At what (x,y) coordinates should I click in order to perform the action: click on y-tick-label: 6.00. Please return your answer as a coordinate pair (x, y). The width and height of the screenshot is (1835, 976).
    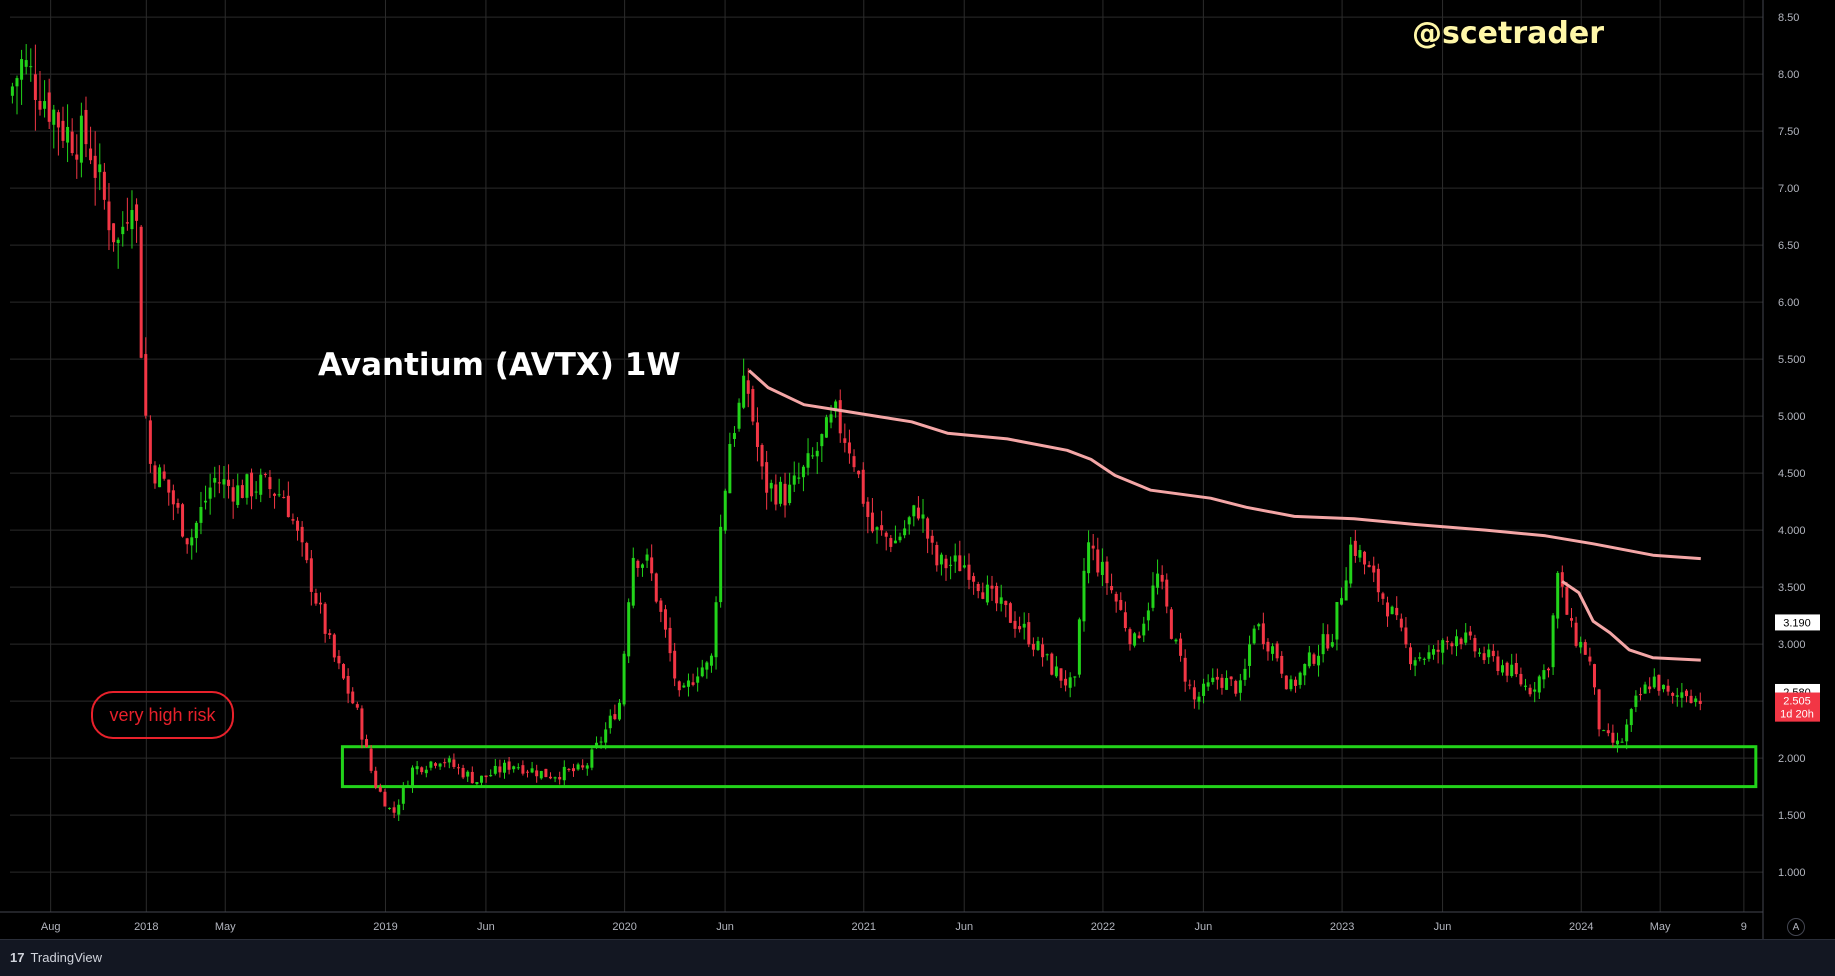
    Looking at the image, I should click on (1788, 303).